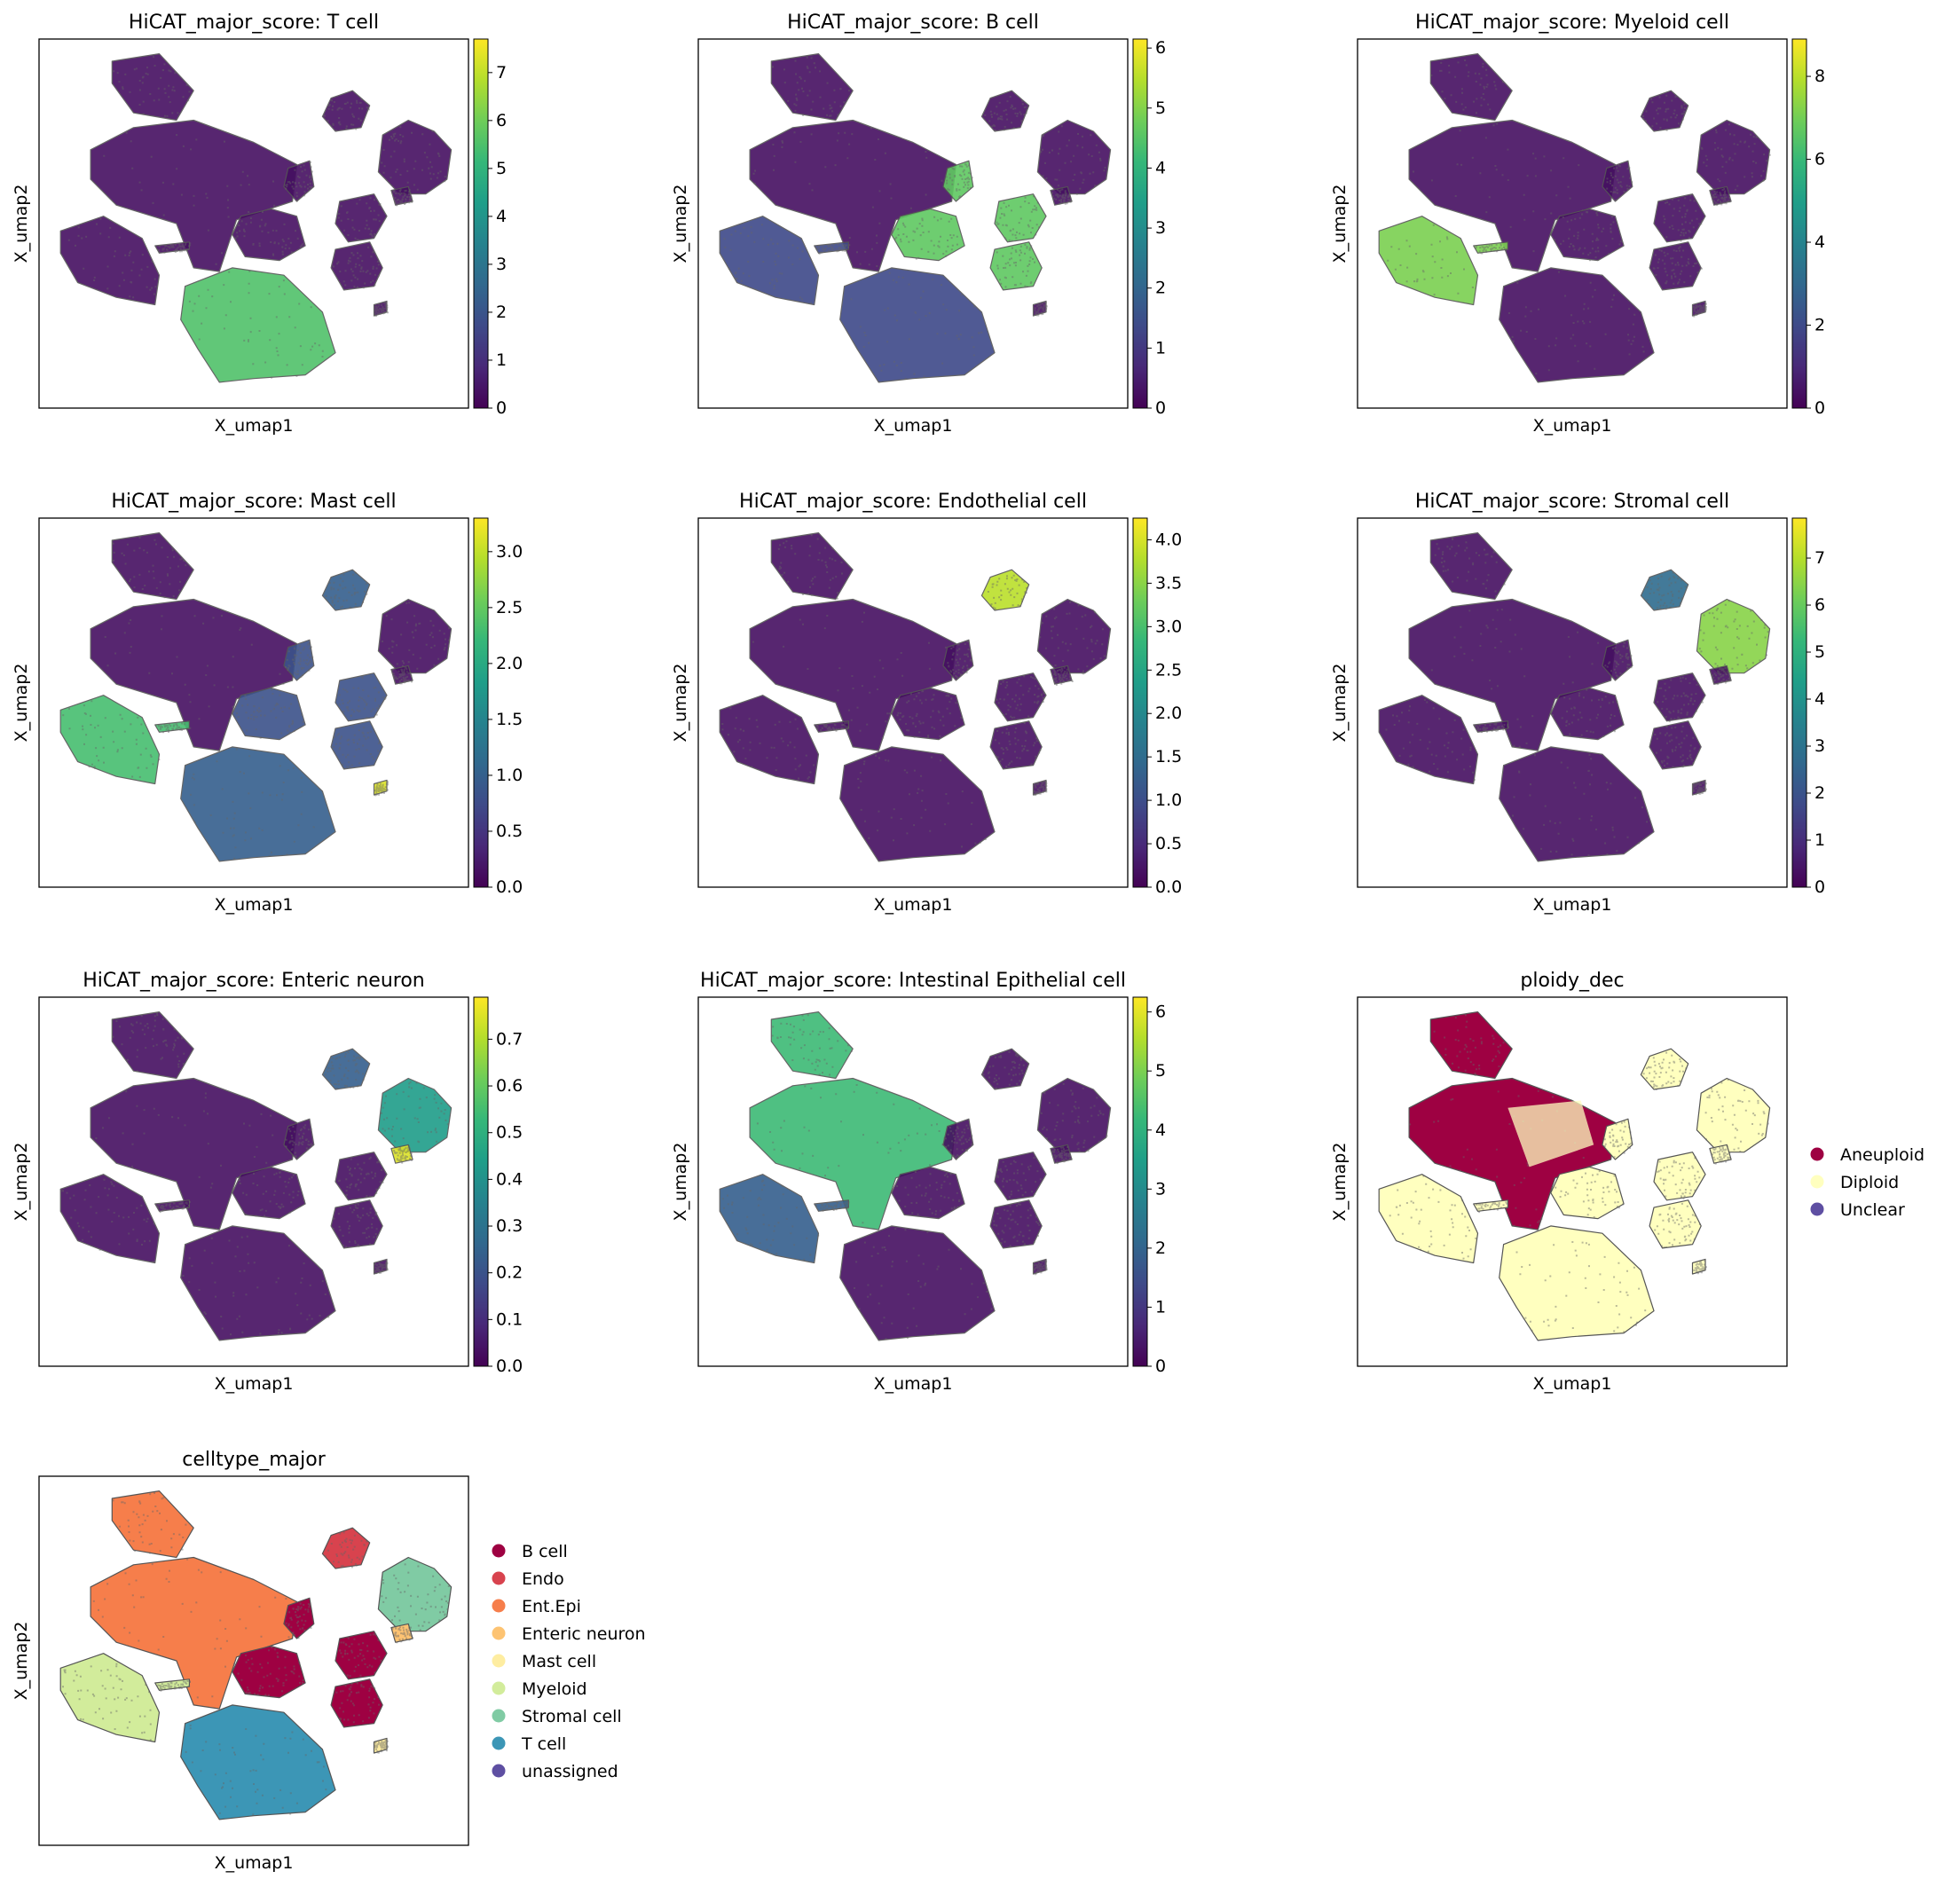 This screenshot has width=1960, height=1879. I want to click on colorbar: 0 2 4 6 8, so click(1808, 228).